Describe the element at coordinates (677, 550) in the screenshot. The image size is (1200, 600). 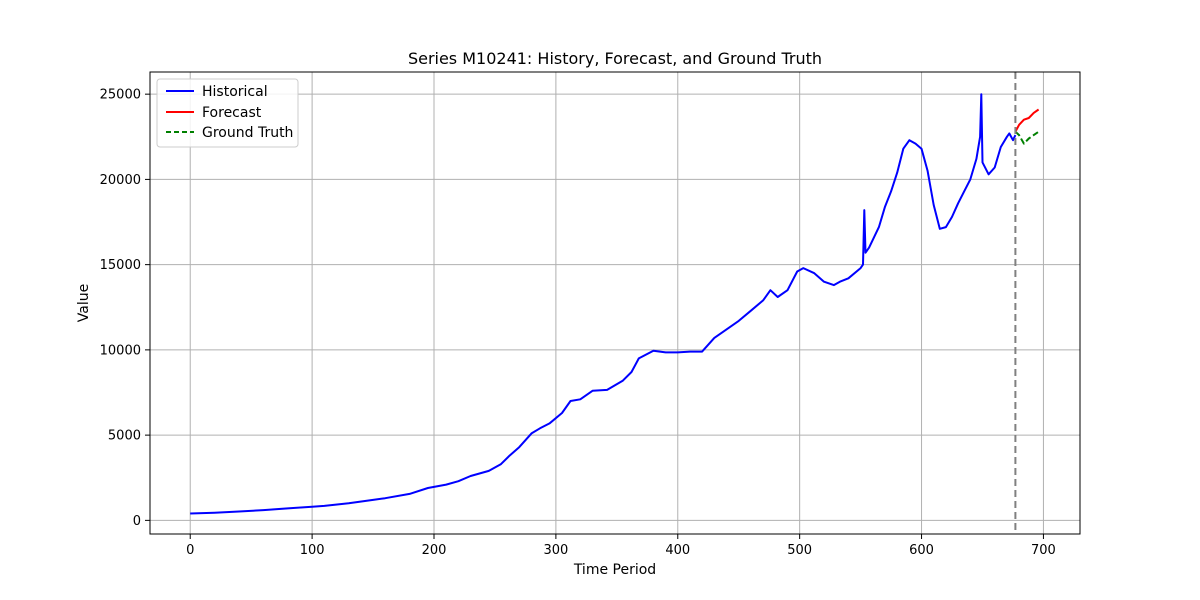
I see `x-tick-label: 400` at that location.